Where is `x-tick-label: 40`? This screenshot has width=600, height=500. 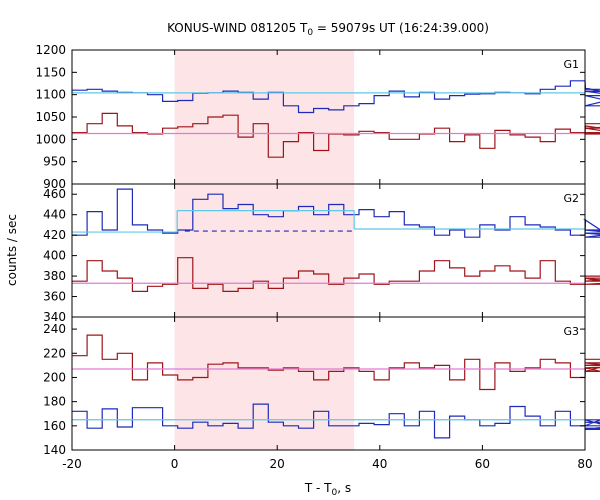 x-tick-label: 40 is located at coordinates (379, 464).